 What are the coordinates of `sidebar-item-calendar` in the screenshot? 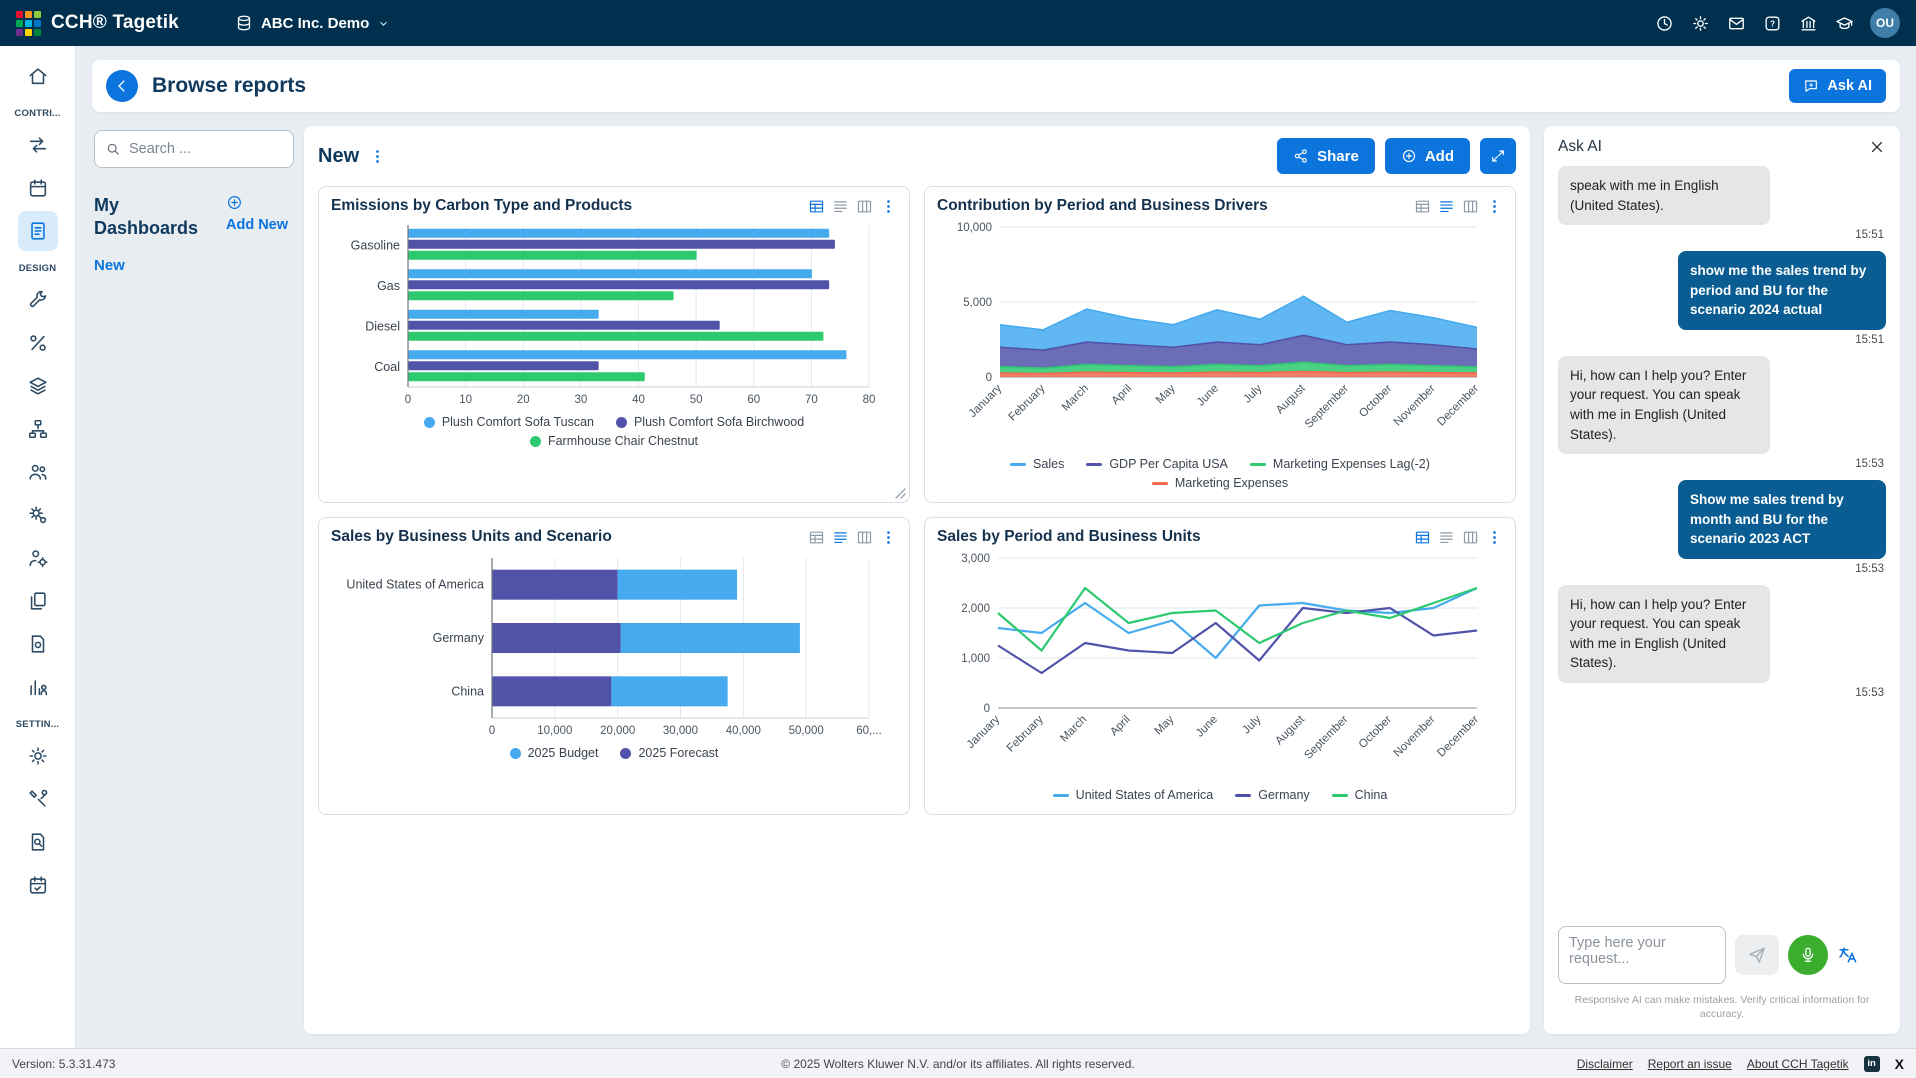 It's located at (38, 188).